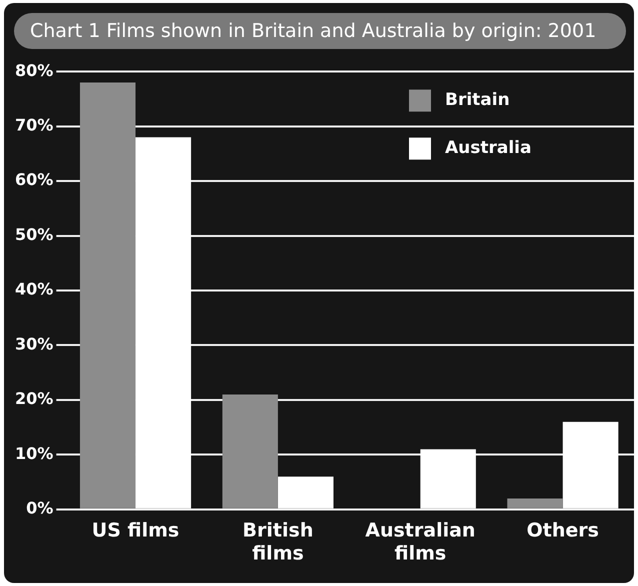  I want to click on y-tick-label: 40%, so click(34, 289).